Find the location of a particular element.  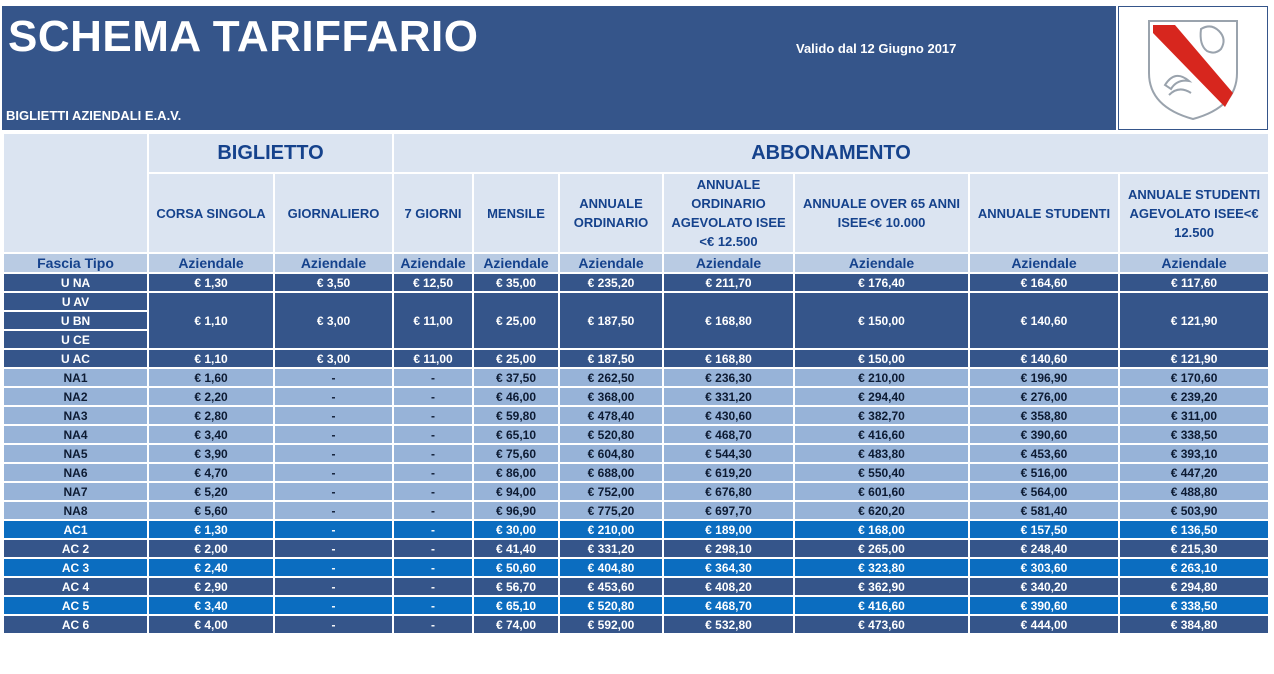

price-cell: € 168,80 is located at coordinates (728, 320).